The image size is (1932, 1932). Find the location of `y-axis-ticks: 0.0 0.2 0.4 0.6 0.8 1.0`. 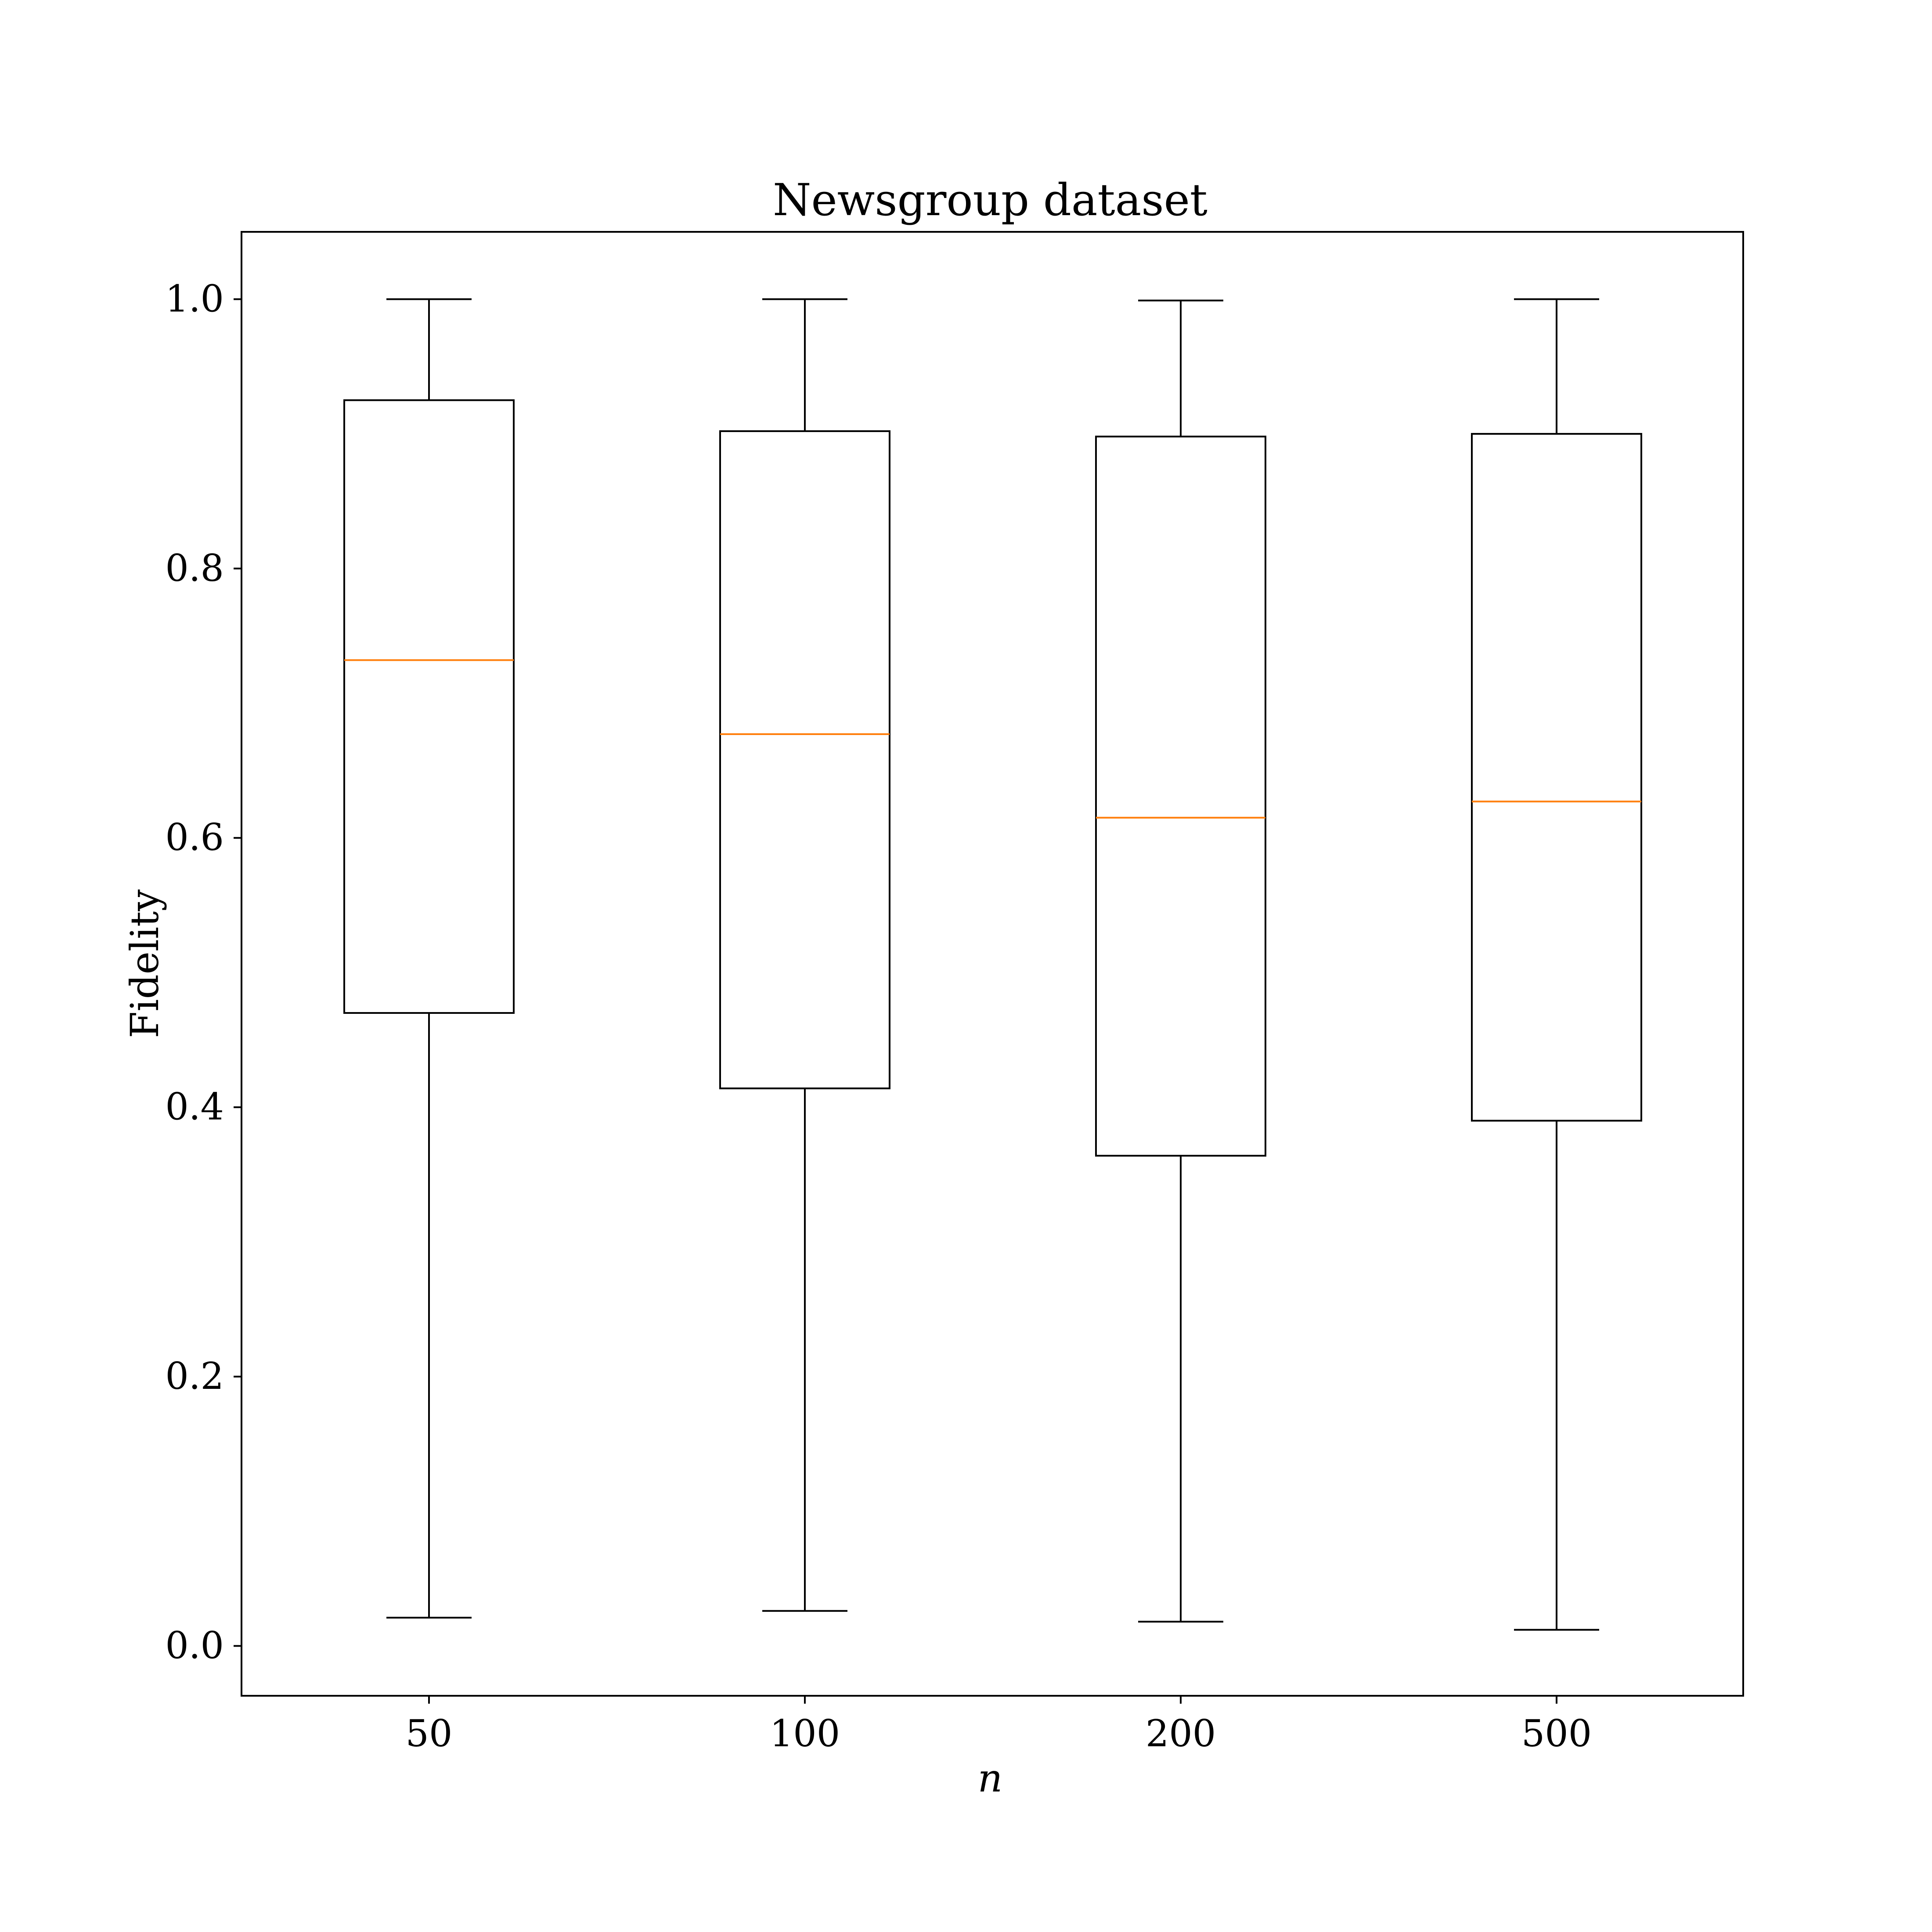

y-axis-ticks: 0.0 0.2 0.4 0.6 0.8 1.0 is located at coordinates (203, 972).